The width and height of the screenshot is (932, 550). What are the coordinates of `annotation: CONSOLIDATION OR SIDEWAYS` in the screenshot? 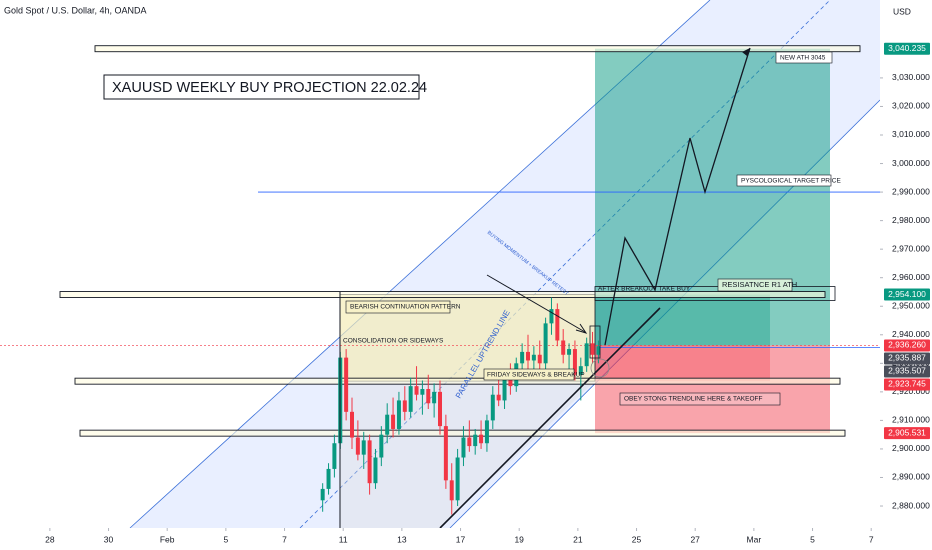 It's located at (393, 341).